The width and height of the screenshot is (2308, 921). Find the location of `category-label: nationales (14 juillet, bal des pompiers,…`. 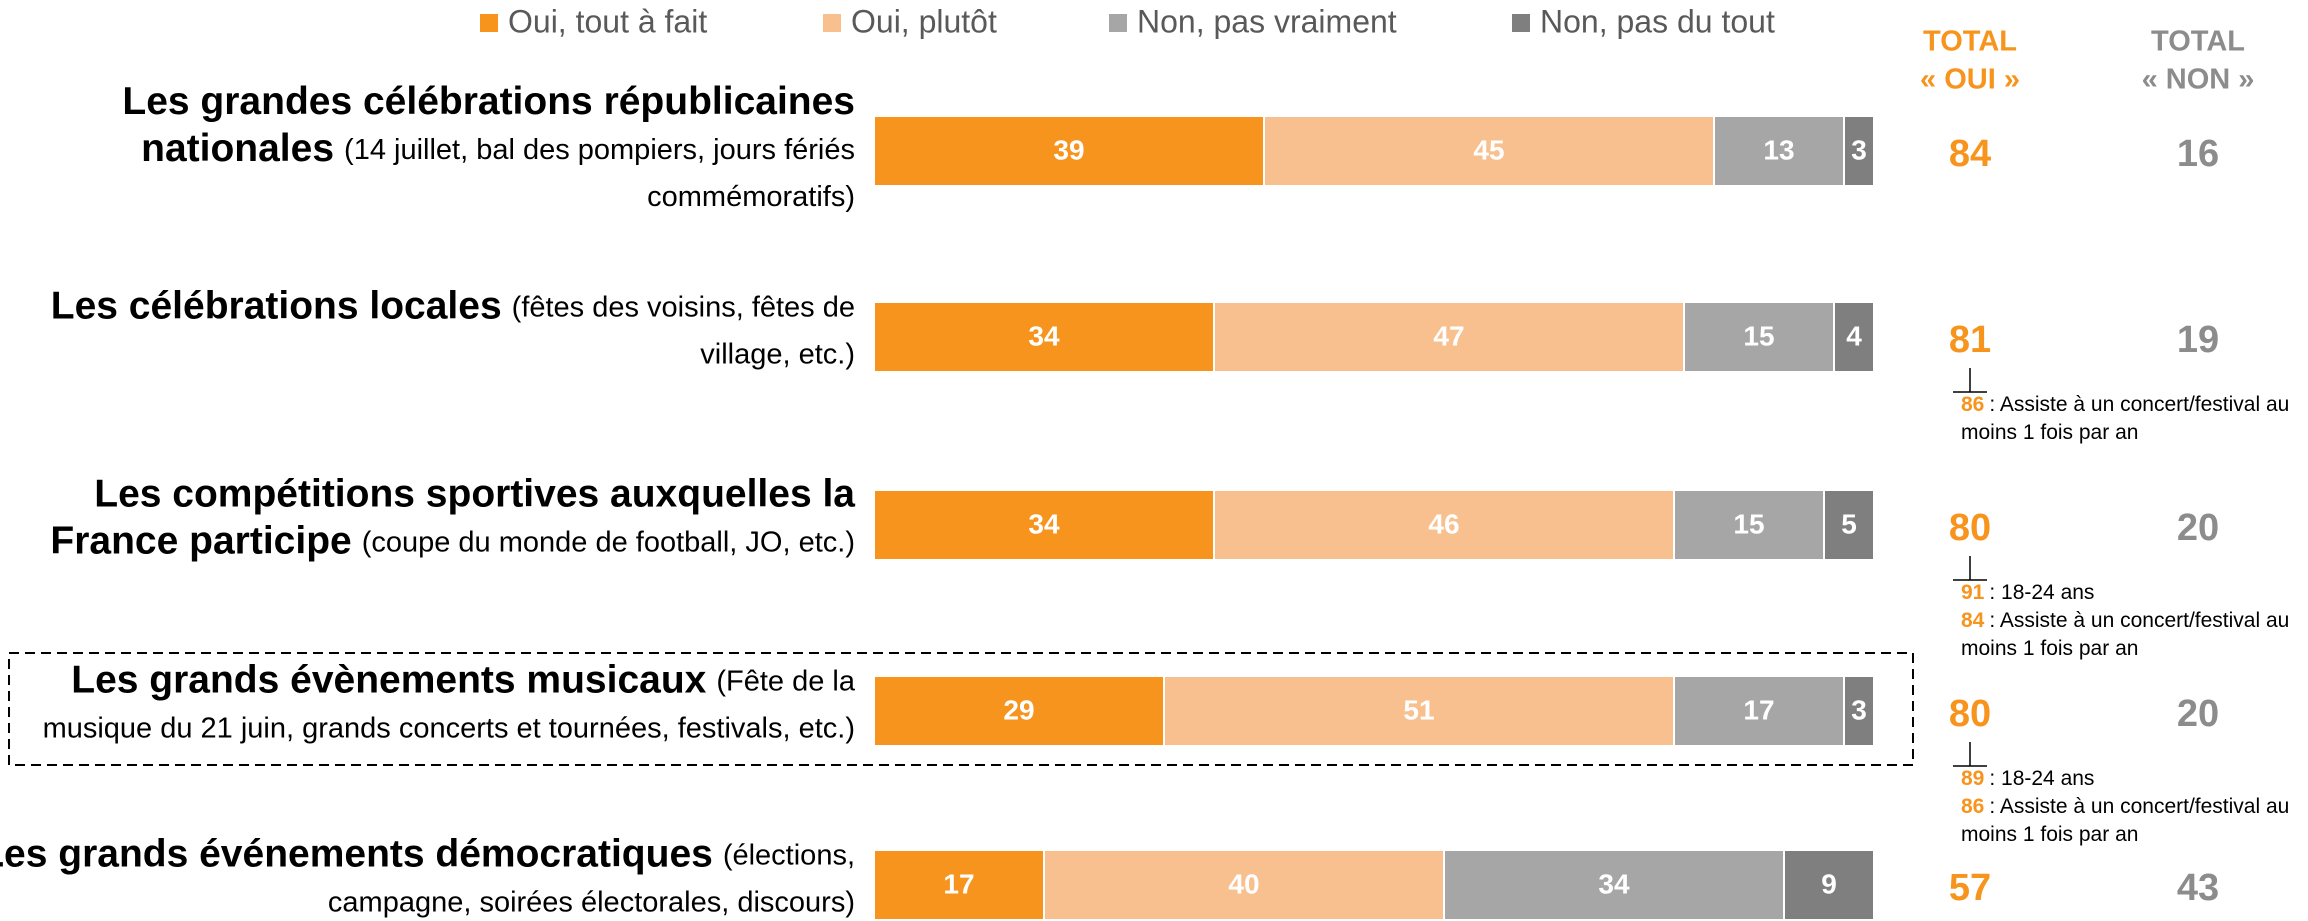

category-label: nationales (14 juillet, bal des pompiers,… is located at coordinates (498, 148).